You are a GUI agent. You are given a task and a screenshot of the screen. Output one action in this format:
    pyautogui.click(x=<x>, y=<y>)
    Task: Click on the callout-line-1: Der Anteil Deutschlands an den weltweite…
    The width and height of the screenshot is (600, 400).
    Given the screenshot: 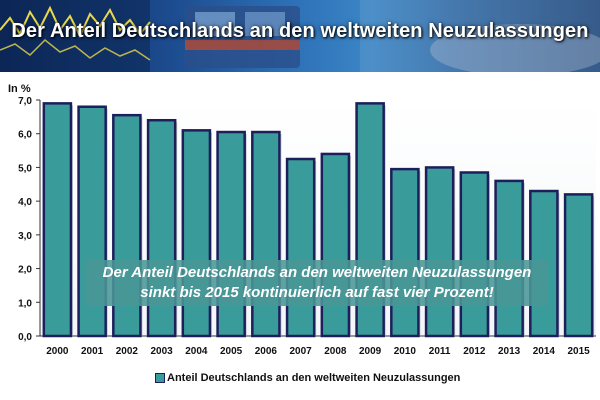 What is the action you would take?
    pyautogui.click(x=317, y=272)
    